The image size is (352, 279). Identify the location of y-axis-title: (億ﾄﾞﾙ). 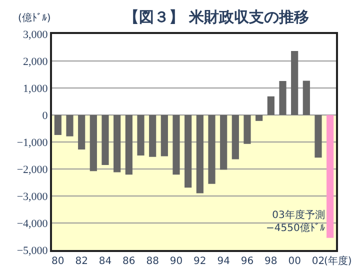
(34, 18).